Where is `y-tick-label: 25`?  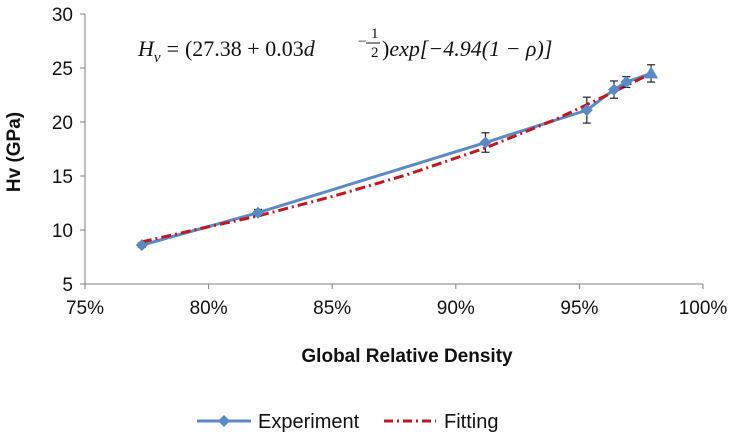 y-tick-label: 25 is located at coordinates (62, 69).